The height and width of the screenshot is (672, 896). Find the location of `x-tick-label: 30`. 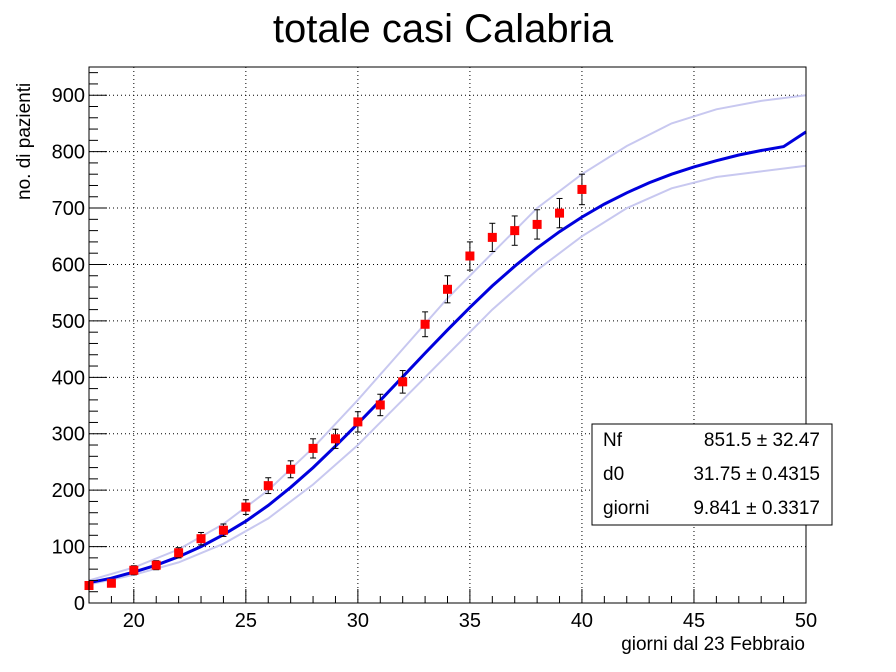

x-tick-label: 30 is located at coordinates (358, 621).